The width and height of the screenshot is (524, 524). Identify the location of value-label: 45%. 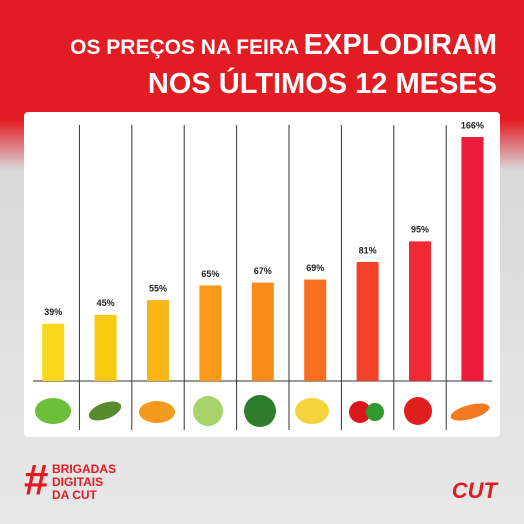
(106, 303).